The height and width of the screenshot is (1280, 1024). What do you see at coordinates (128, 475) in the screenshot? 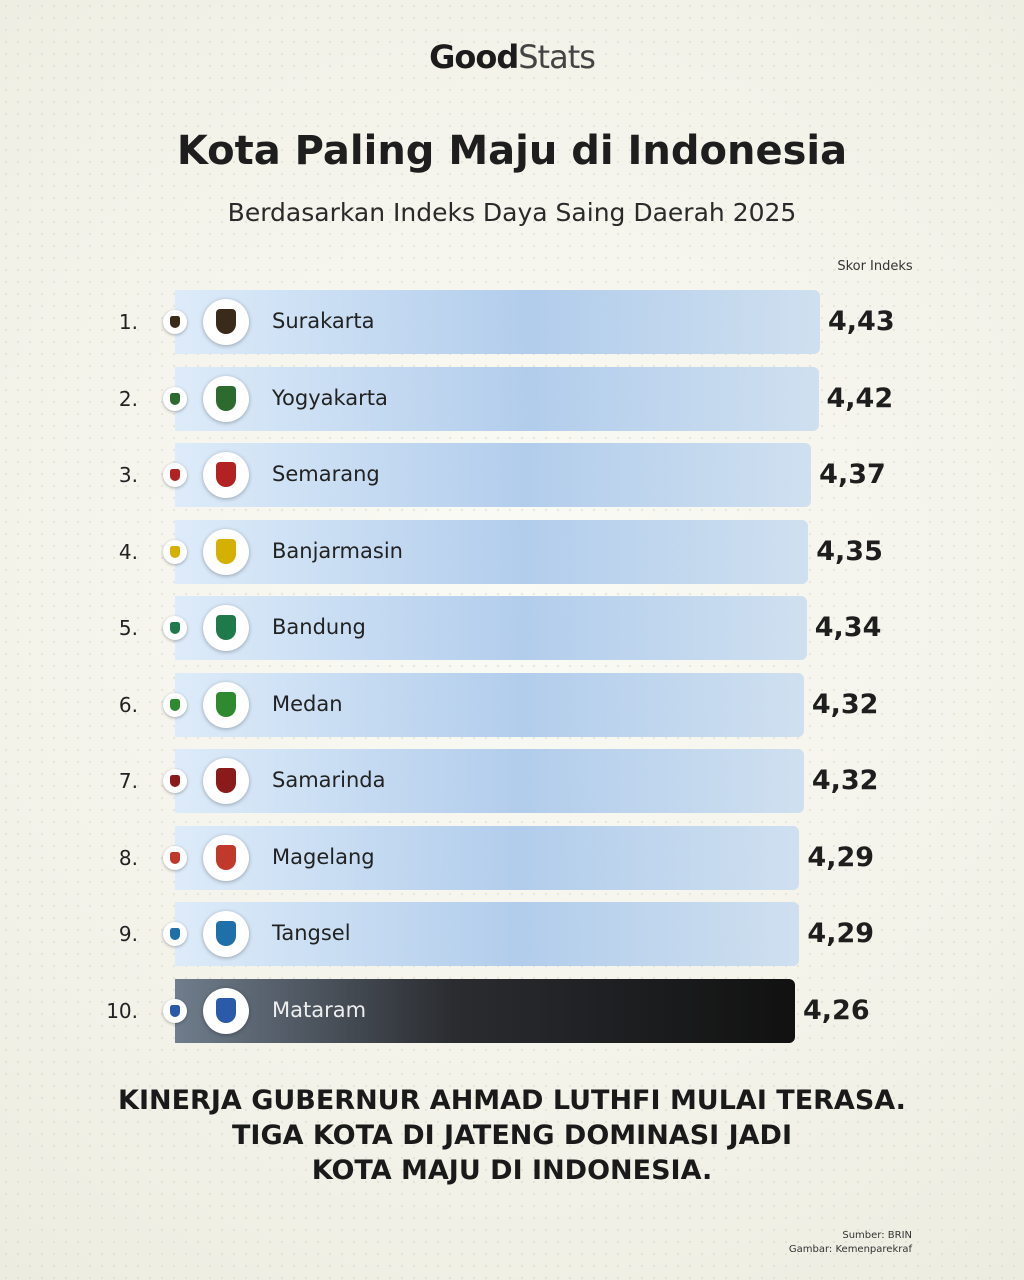
I see `rank-label: 3.` at bounding box center [128, 475].